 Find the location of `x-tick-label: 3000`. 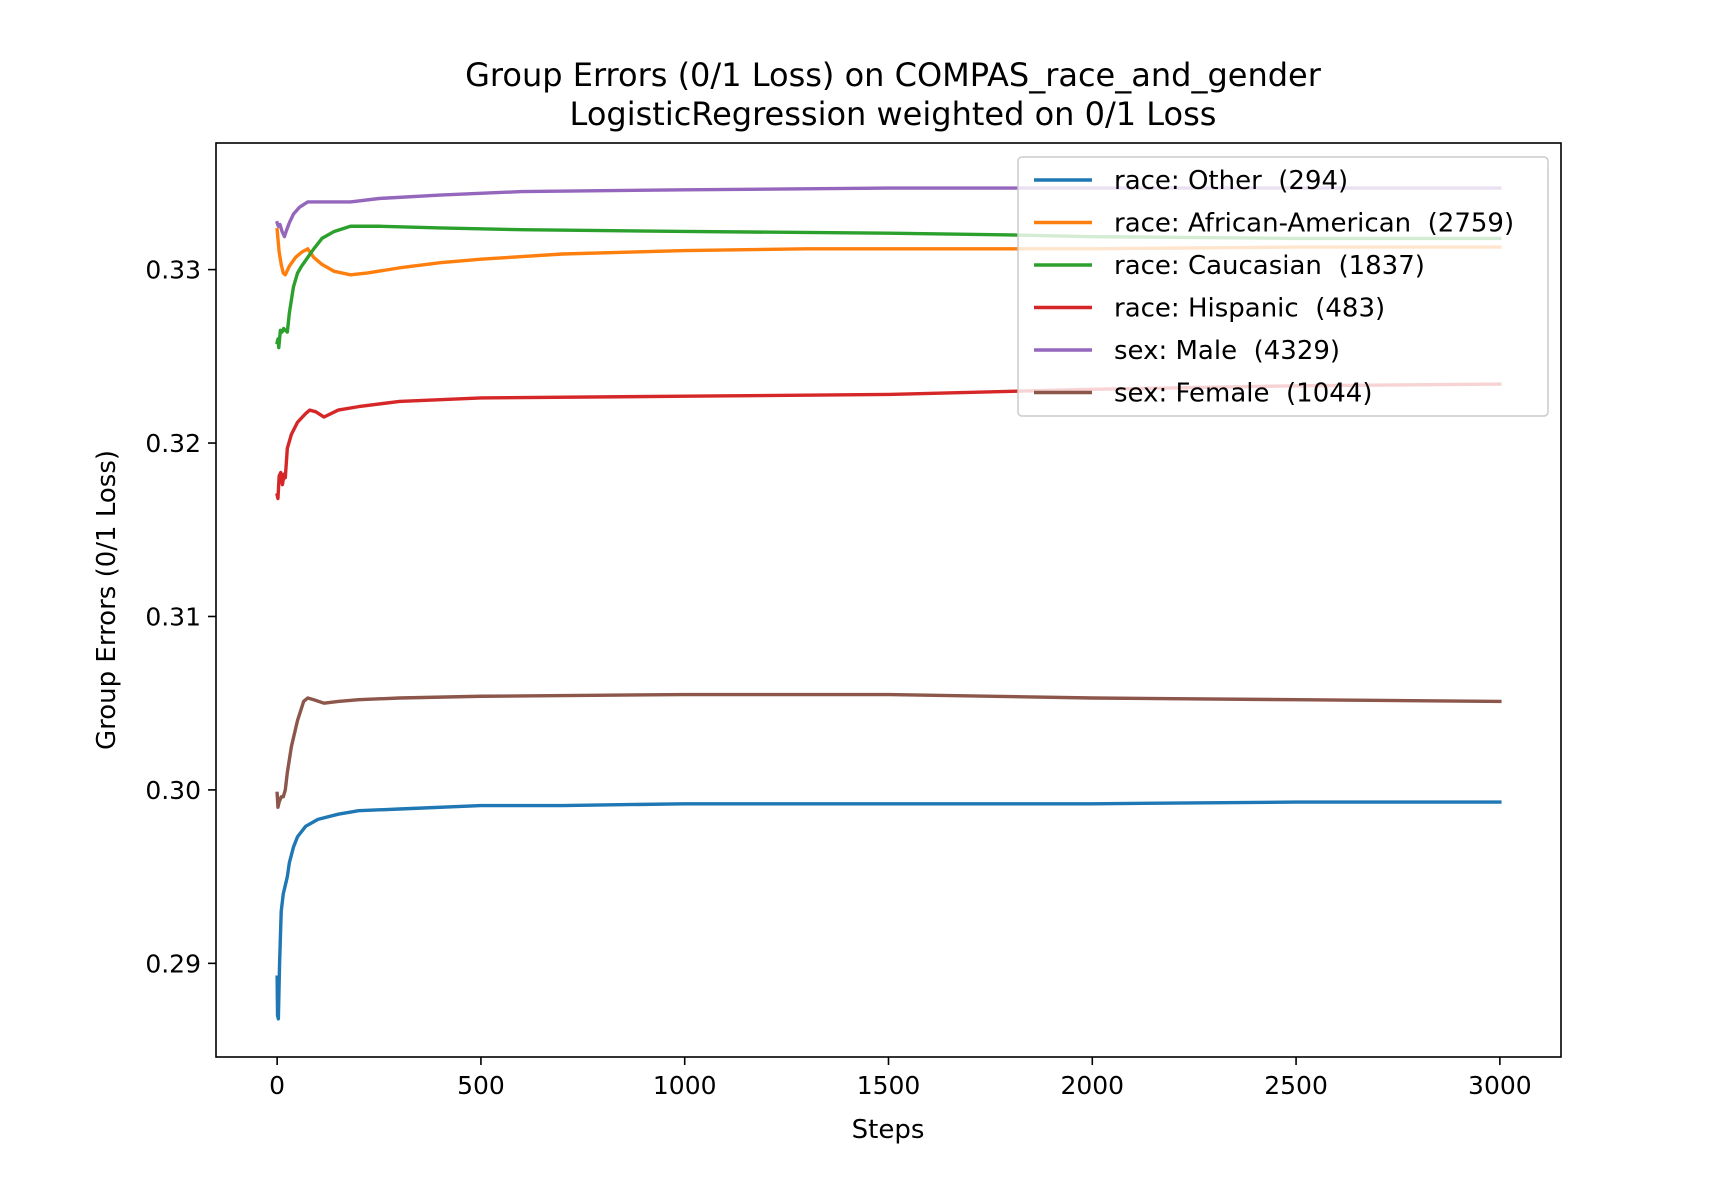

x-tick-label: 3000 is located at coordinates (1500, 1085).